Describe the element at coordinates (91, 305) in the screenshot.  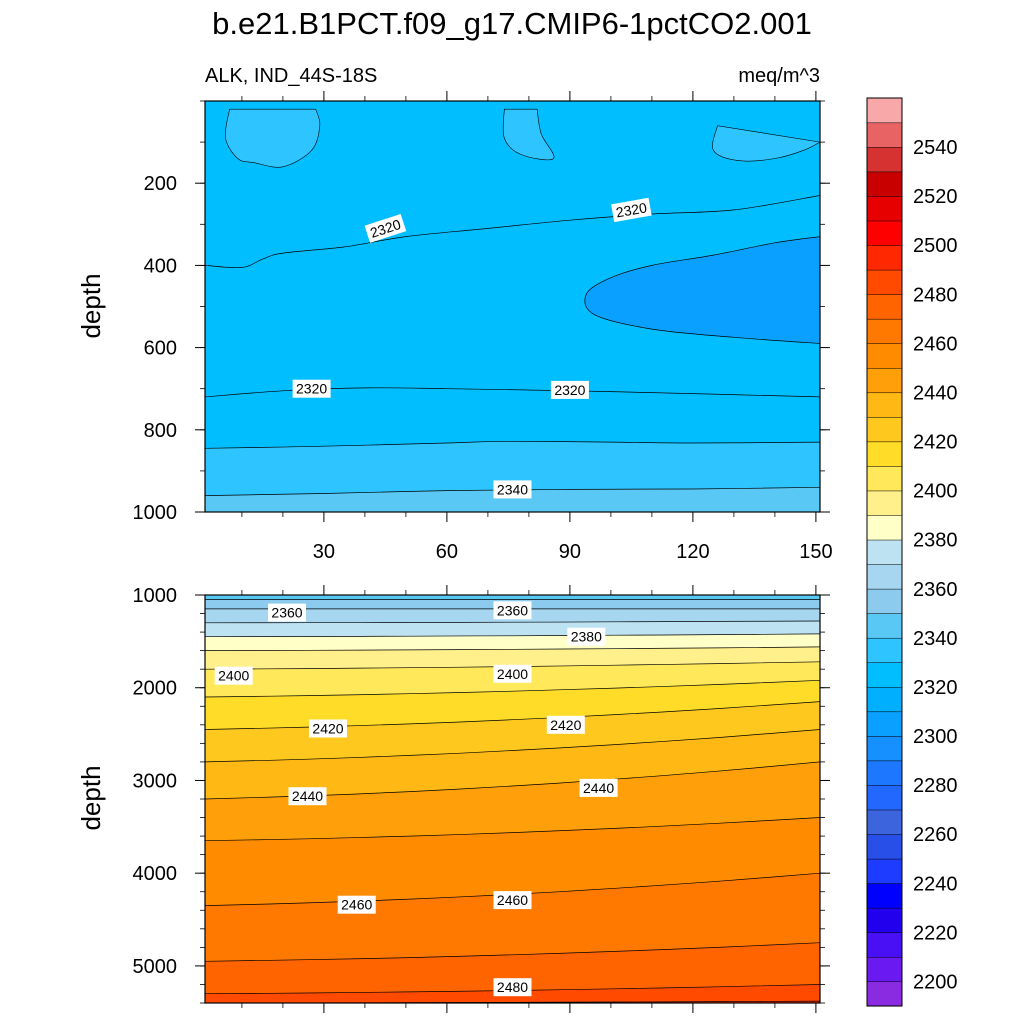
I see `upper-ylabel: depth` at that location.